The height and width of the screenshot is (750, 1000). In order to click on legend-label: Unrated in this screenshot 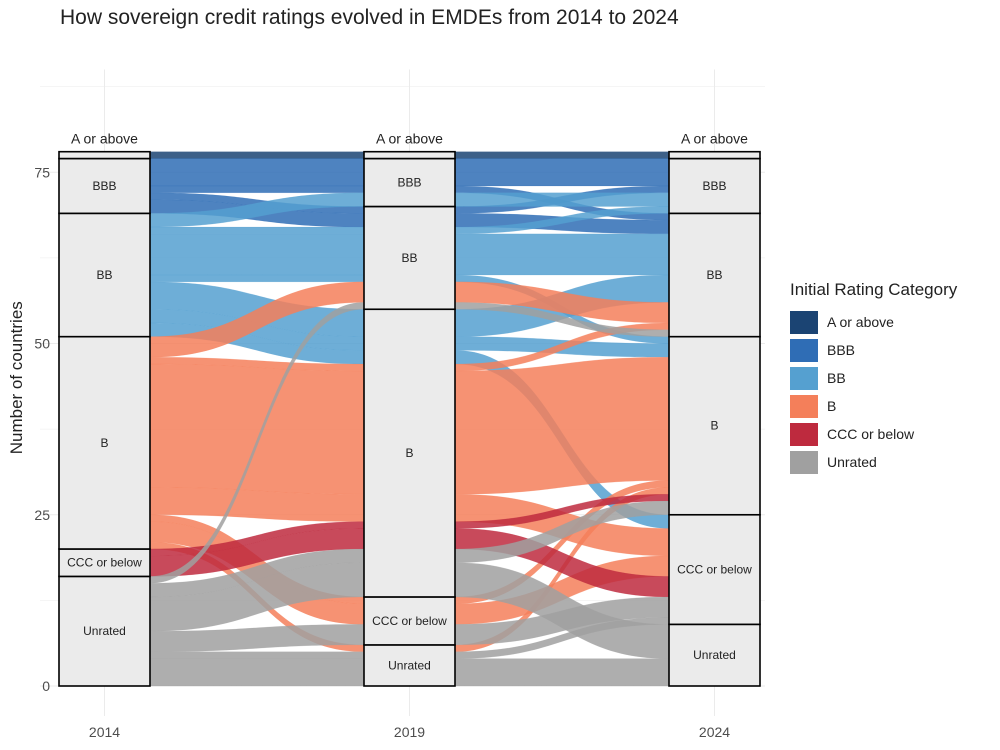, I will do `click(852, 462)`.